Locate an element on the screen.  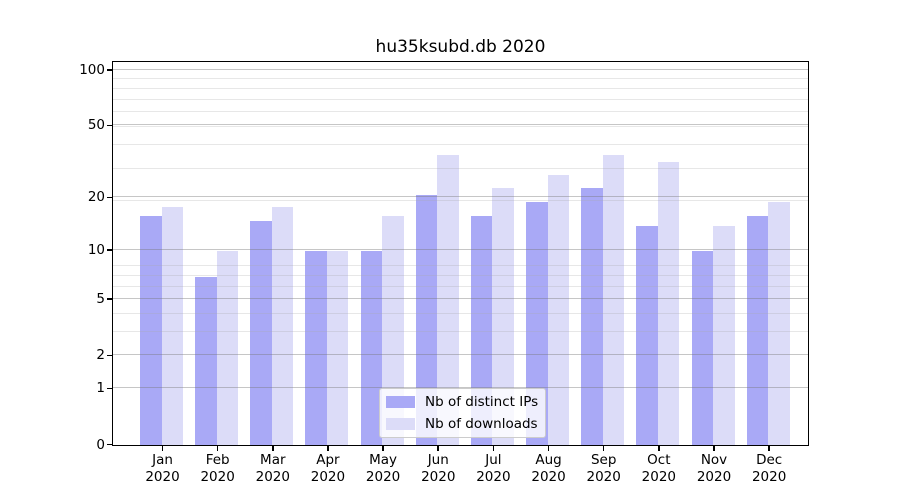
x-tick-label: Jul 2020 is located at coordinates (493, 469).